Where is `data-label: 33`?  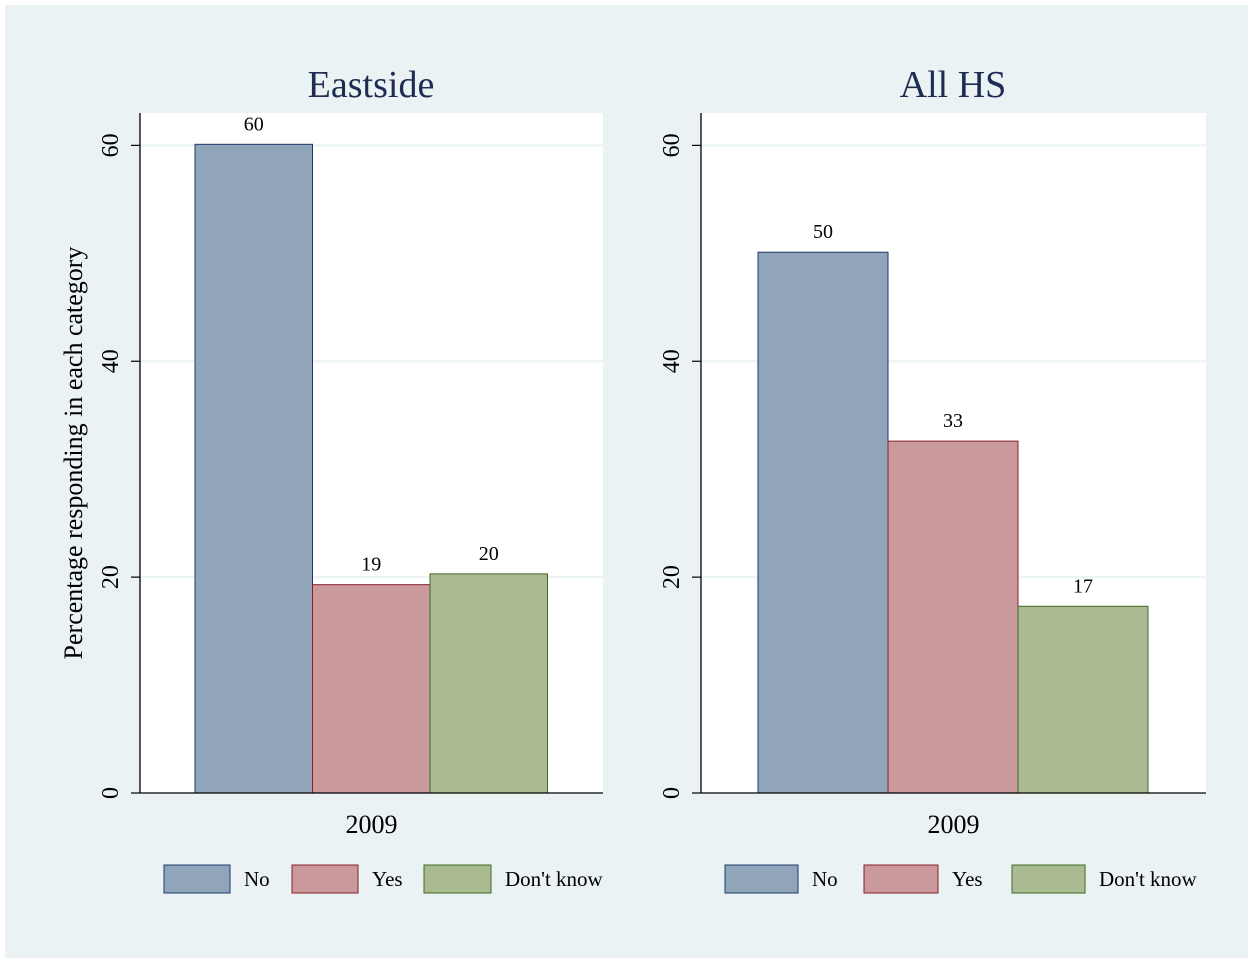
data-label: 33 is located at coordinates (953, 421).